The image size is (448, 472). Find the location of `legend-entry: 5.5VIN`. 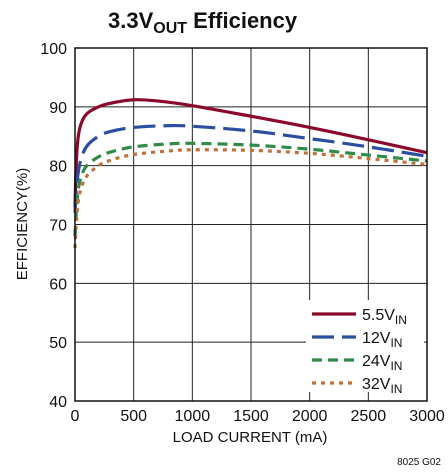

legend-entry: 5.5VIN is located at coordinates (384, 317).